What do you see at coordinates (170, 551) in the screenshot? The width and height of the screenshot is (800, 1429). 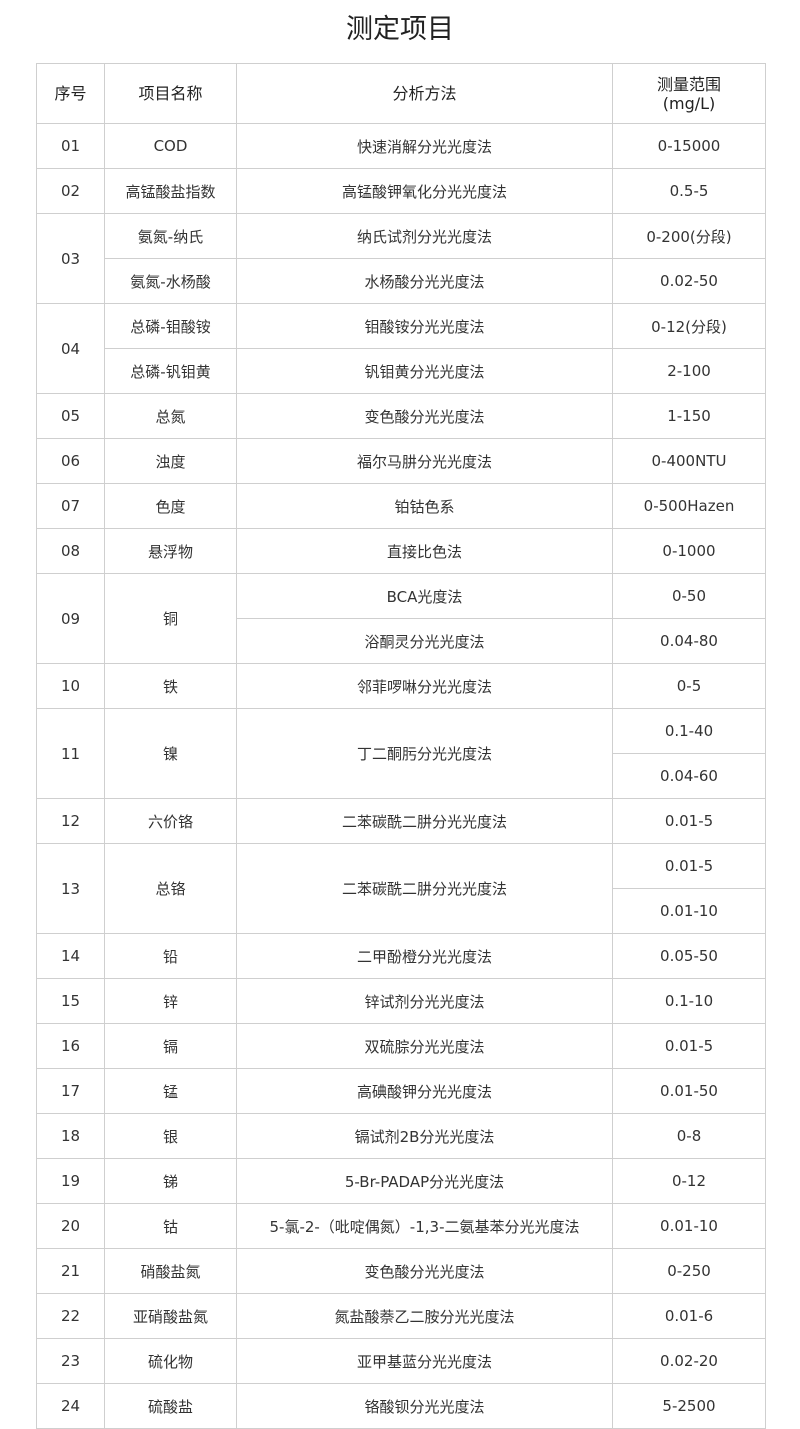 I see `cell-item-name: 悬浮物` at bounding box center [170, 551].